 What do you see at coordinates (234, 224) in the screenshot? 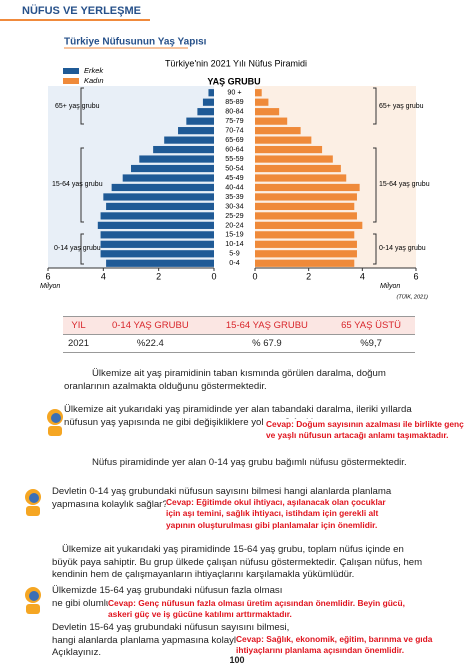
I see `category-label: 20-24` at bounding box center [234, 224].